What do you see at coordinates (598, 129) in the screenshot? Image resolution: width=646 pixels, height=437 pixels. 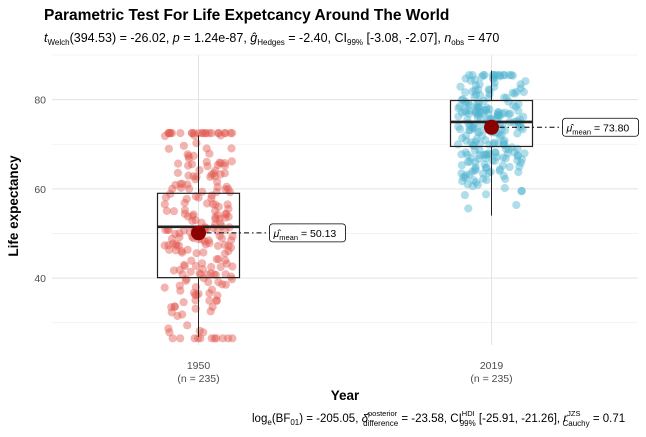 I see `mean-label-text: μ̂mean = 73.80` at bounding box center [598, 129].